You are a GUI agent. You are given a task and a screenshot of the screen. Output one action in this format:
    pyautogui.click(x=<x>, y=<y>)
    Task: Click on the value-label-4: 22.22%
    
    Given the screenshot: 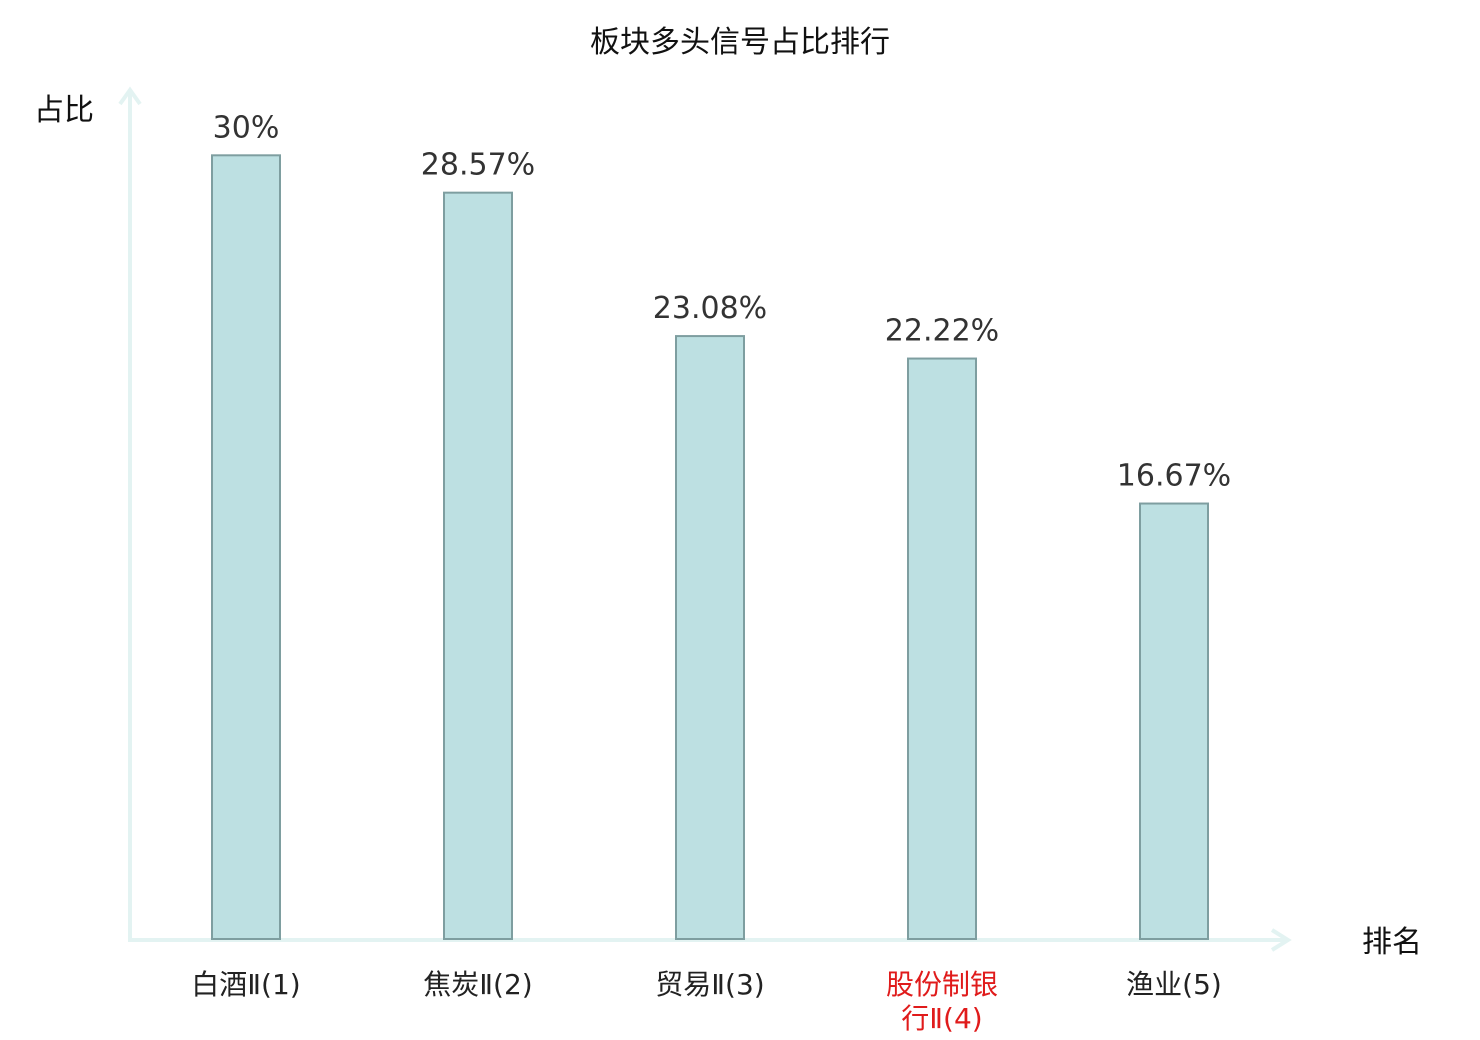 What is the action you would take?
    pyautogui.click(x=942, y=331)
    